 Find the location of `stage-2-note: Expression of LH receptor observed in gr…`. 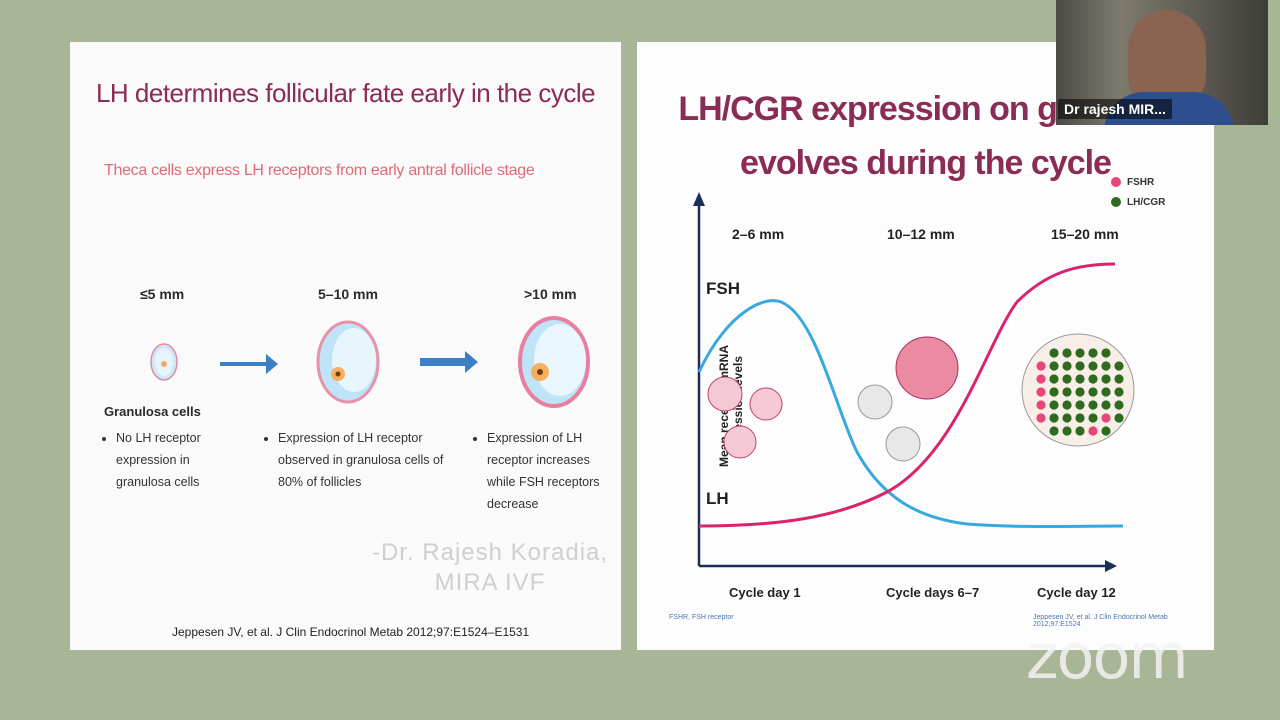

stage-2-note: Expression of LH receptor observed in gr… is located at coordinates (354, 460).